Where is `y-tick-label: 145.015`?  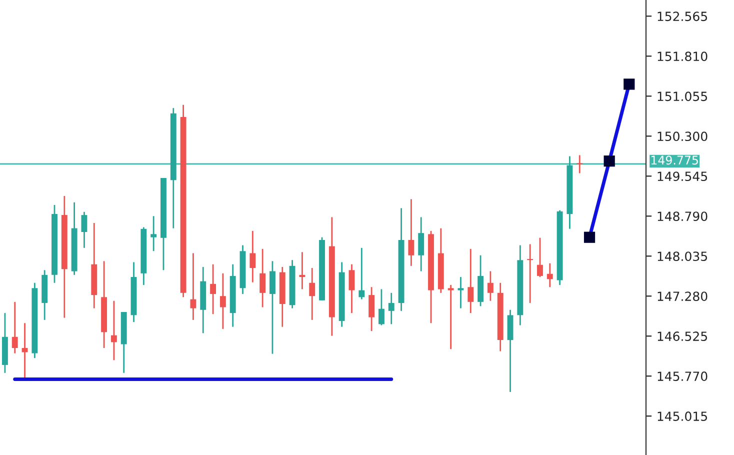 y-tick-label: 145.015 is located at coordinates (683, 416).